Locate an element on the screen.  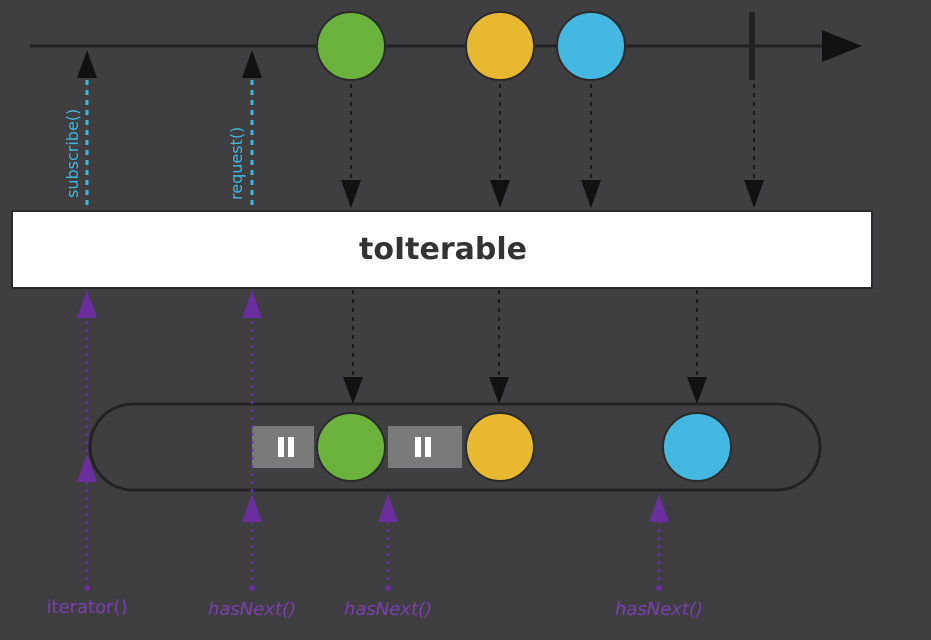
timeline-arrowhead is located at coordinates (842, 46).